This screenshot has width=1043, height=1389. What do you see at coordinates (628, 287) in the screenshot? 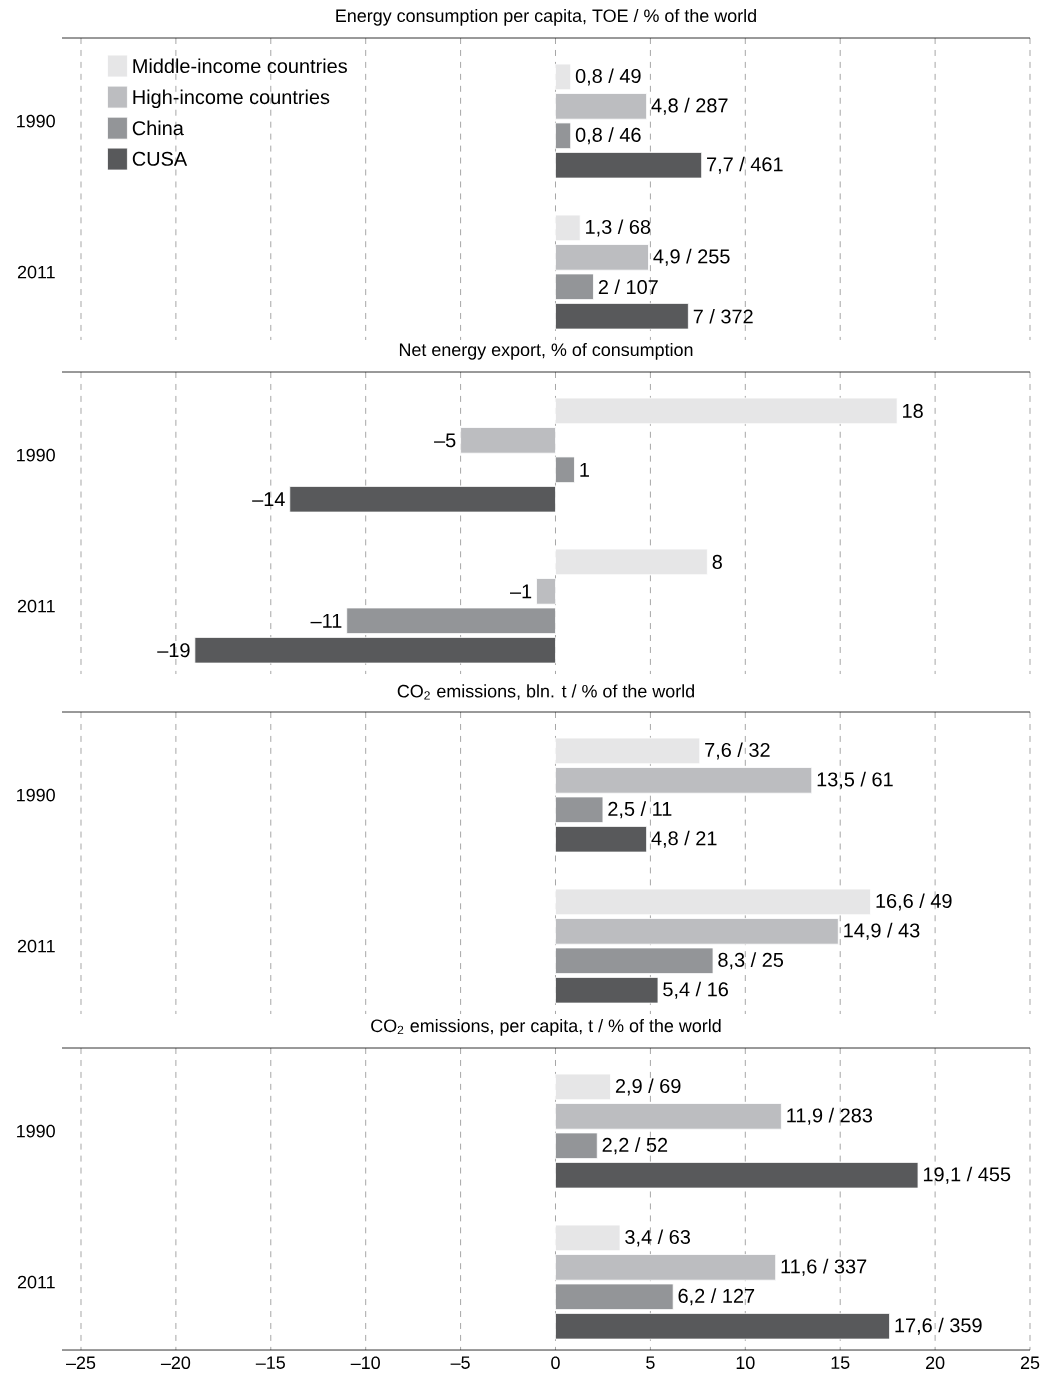
I see `data-label: 2 / 107` at bounding box center [628, 287].